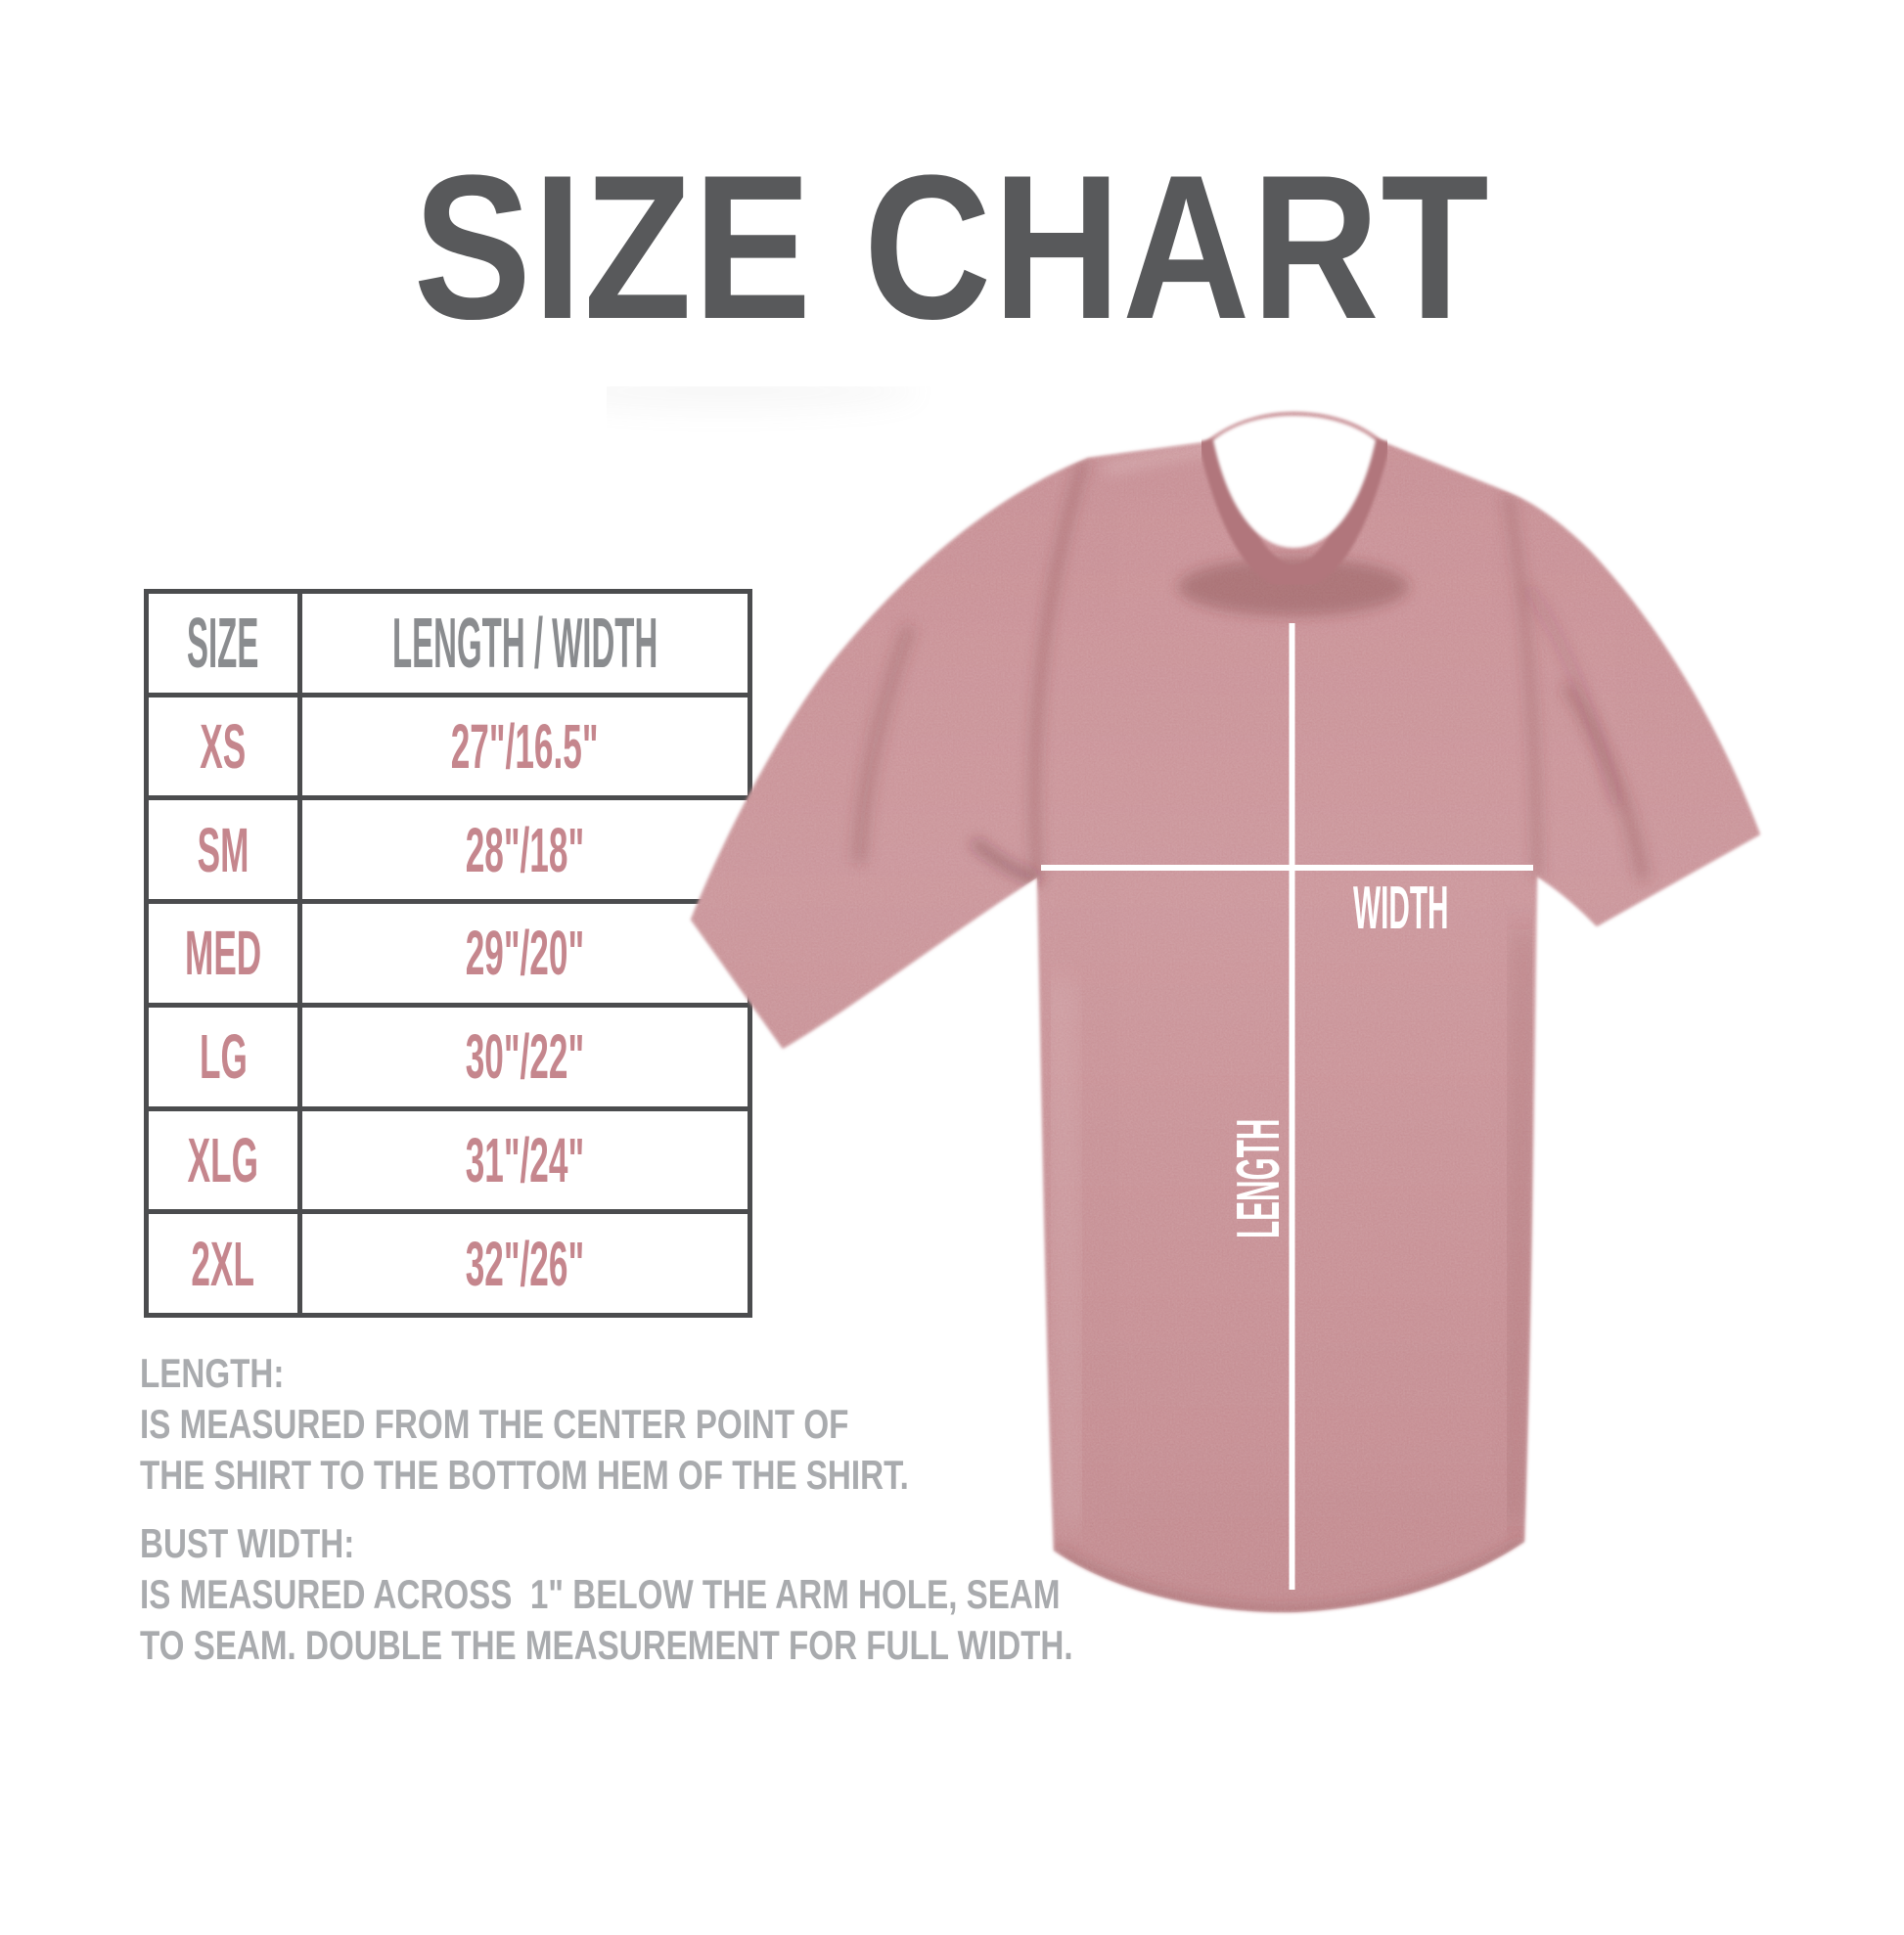 The image size is (1904, 1935). What do you see at coordinates (1294, 482) in the screenshot?
I see `neck-opening` at bounding box center [1294, 482].